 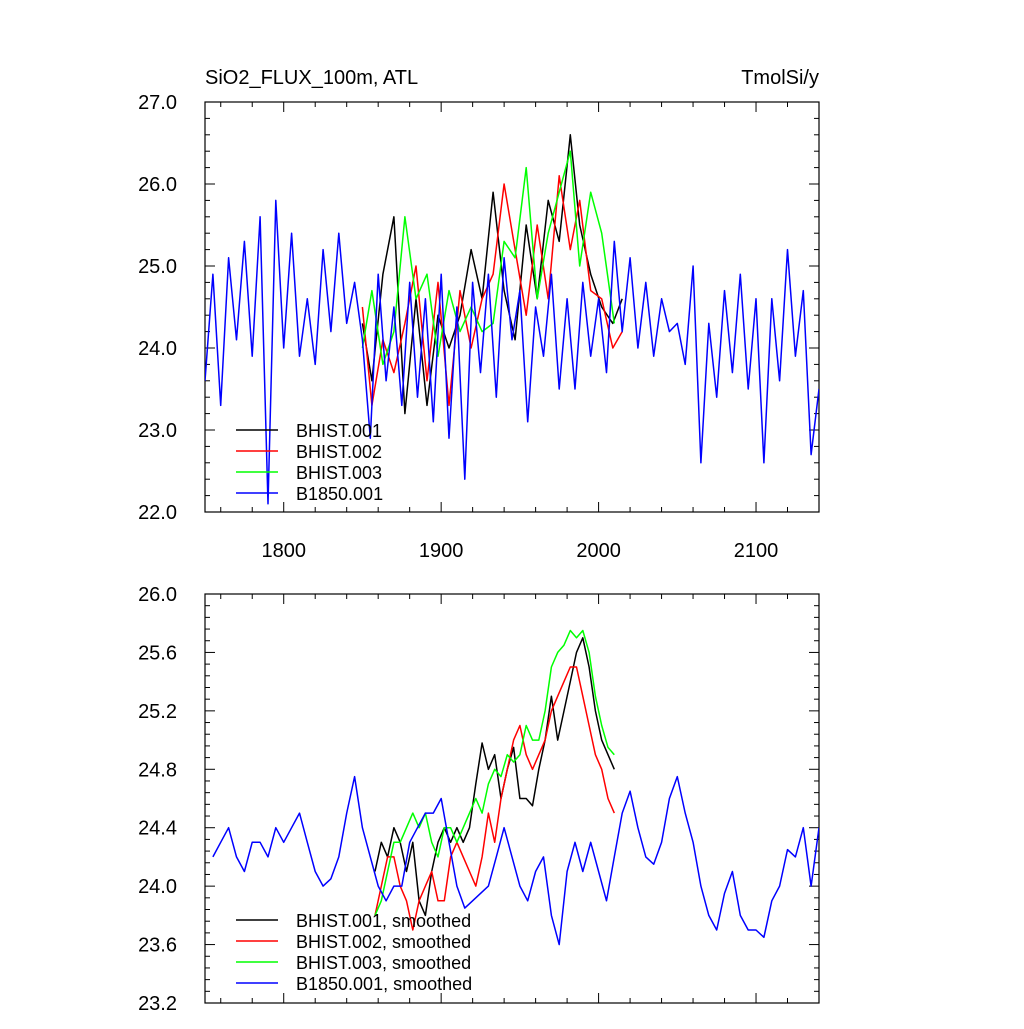 I want to click on legend-label: BHIST.002, smoothed, so click(x=383, y=942).